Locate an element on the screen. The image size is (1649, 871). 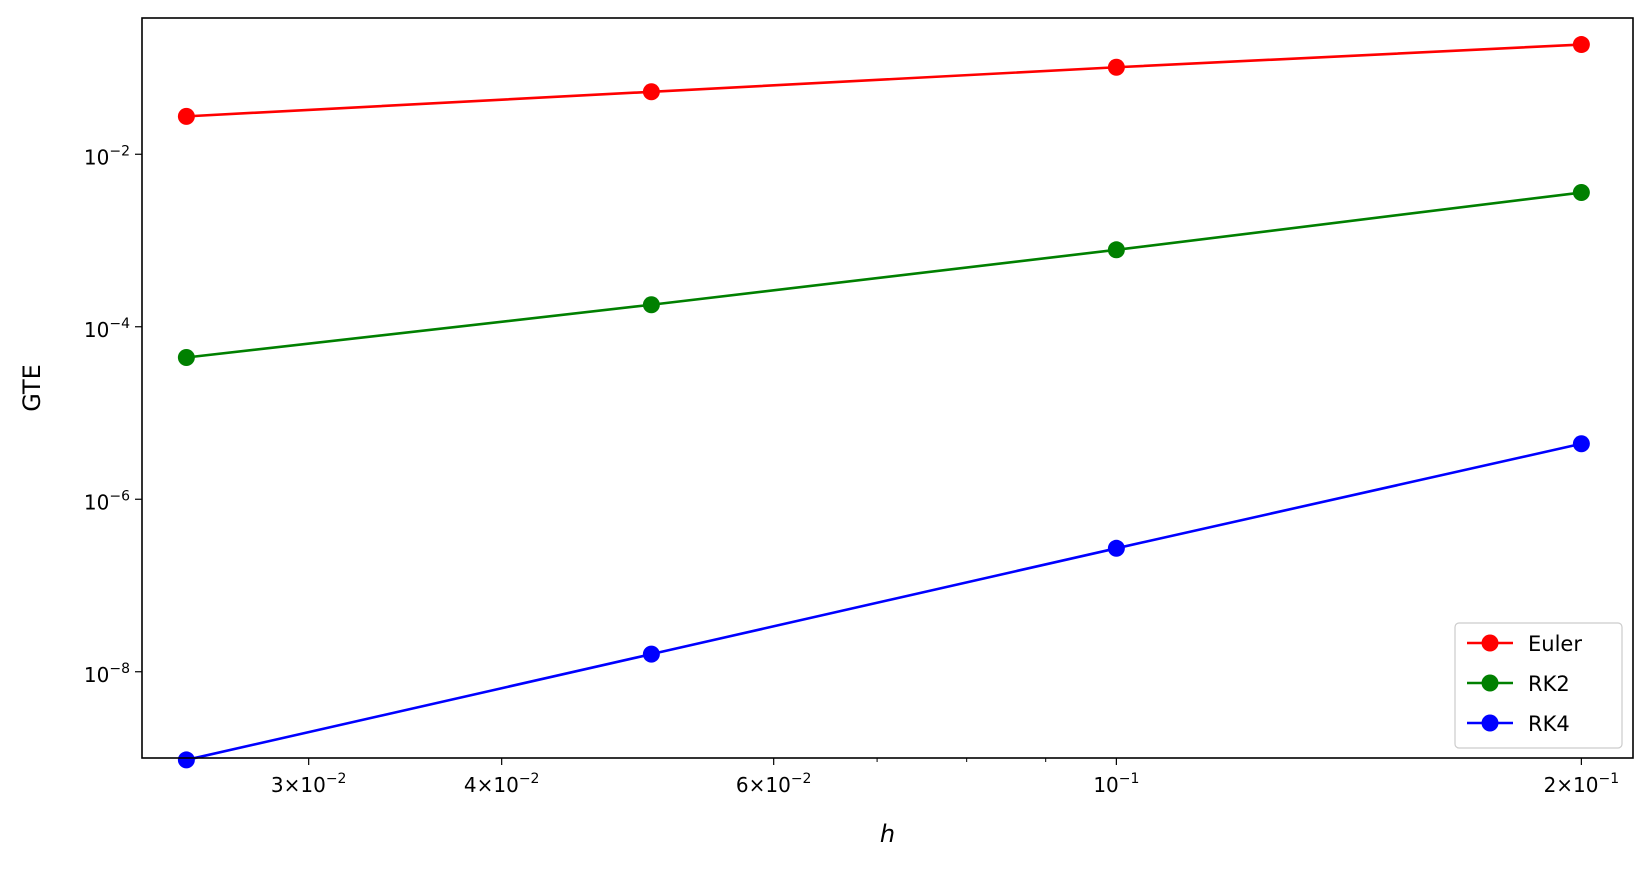
legend-marker-rk4 is located at coordinates (1490, 723).